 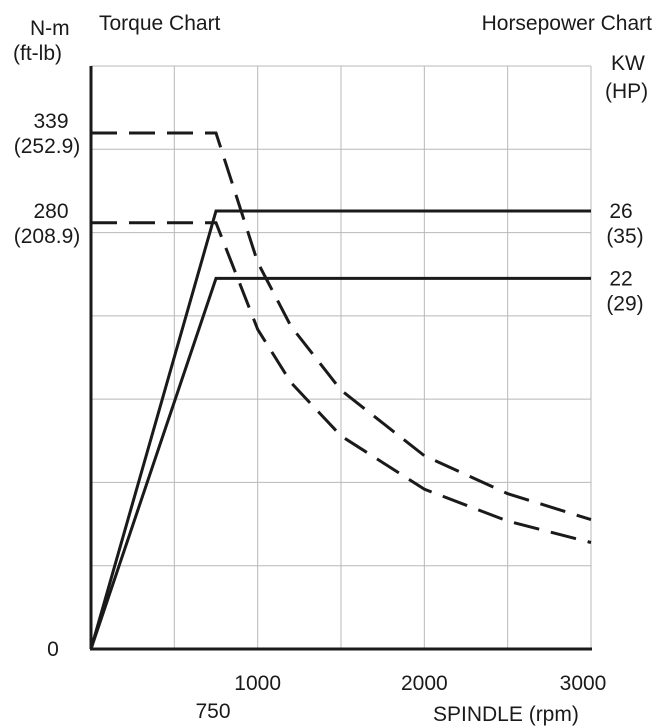 I want to click on torque-tick-sublabel: (252.9), so click(x=47, y=146).